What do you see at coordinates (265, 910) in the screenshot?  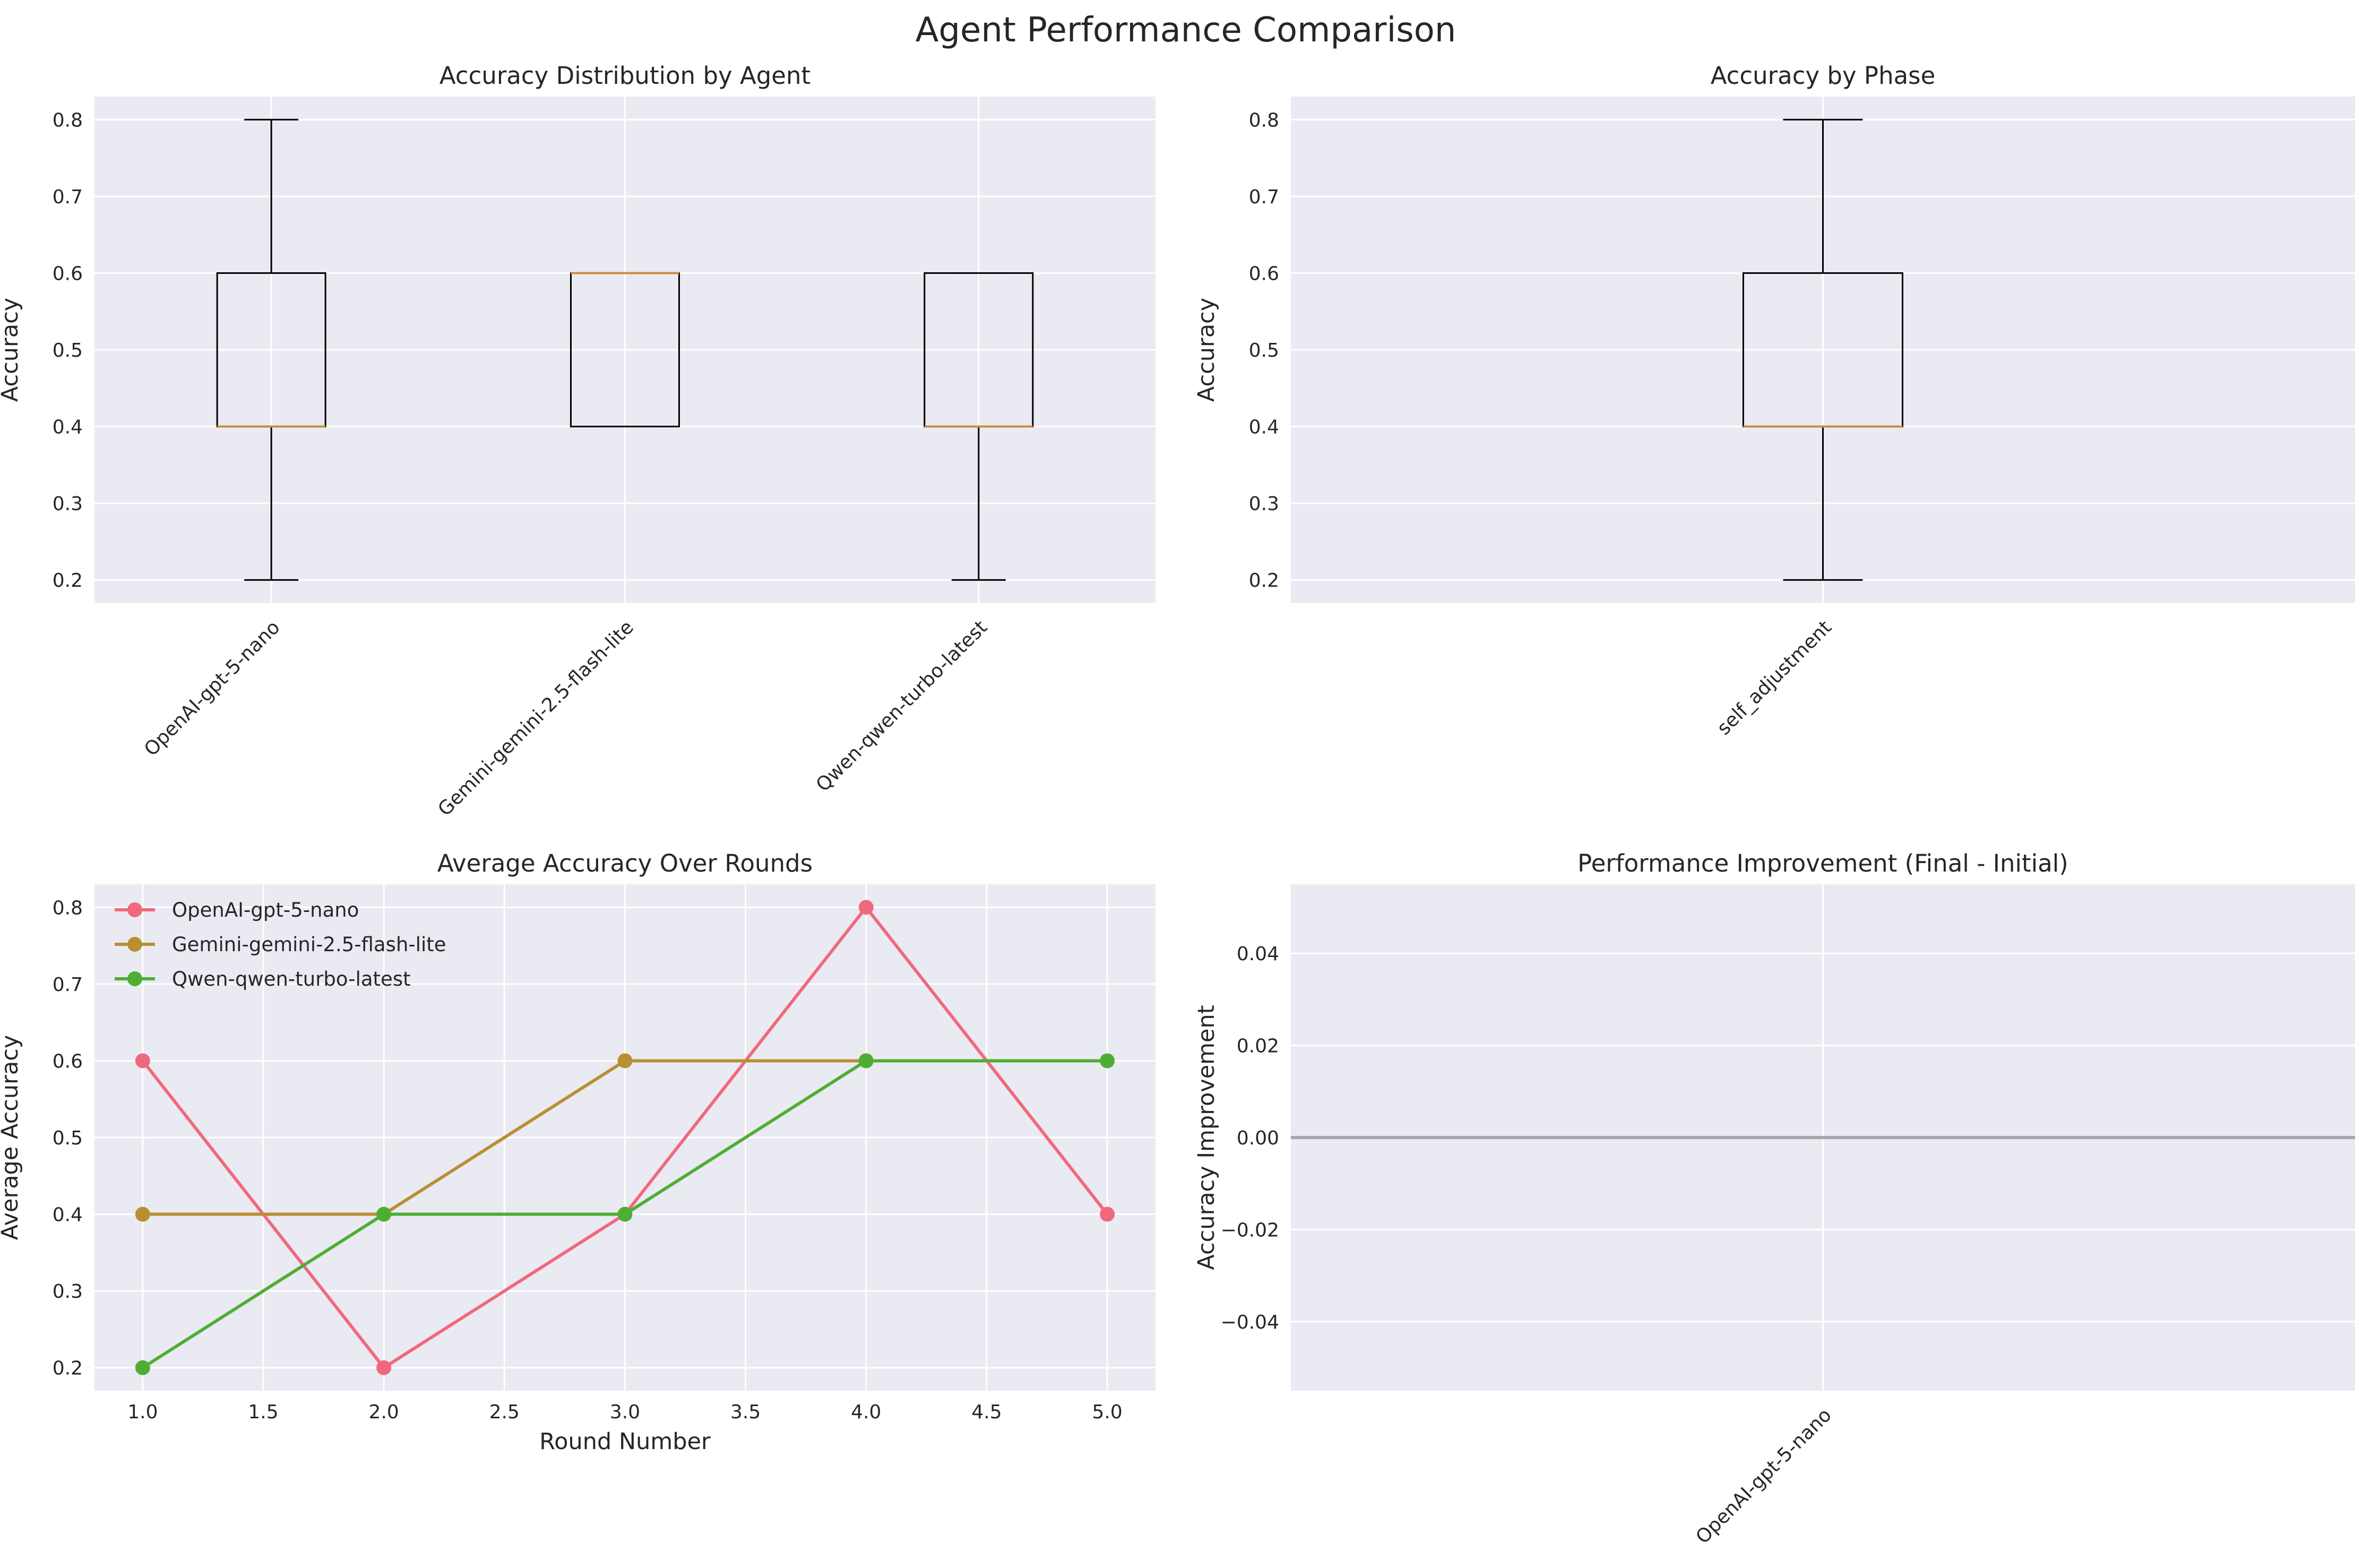 I see `legend-label: OpenAI-gpt-5-nano` at bounding box center [265, 910].